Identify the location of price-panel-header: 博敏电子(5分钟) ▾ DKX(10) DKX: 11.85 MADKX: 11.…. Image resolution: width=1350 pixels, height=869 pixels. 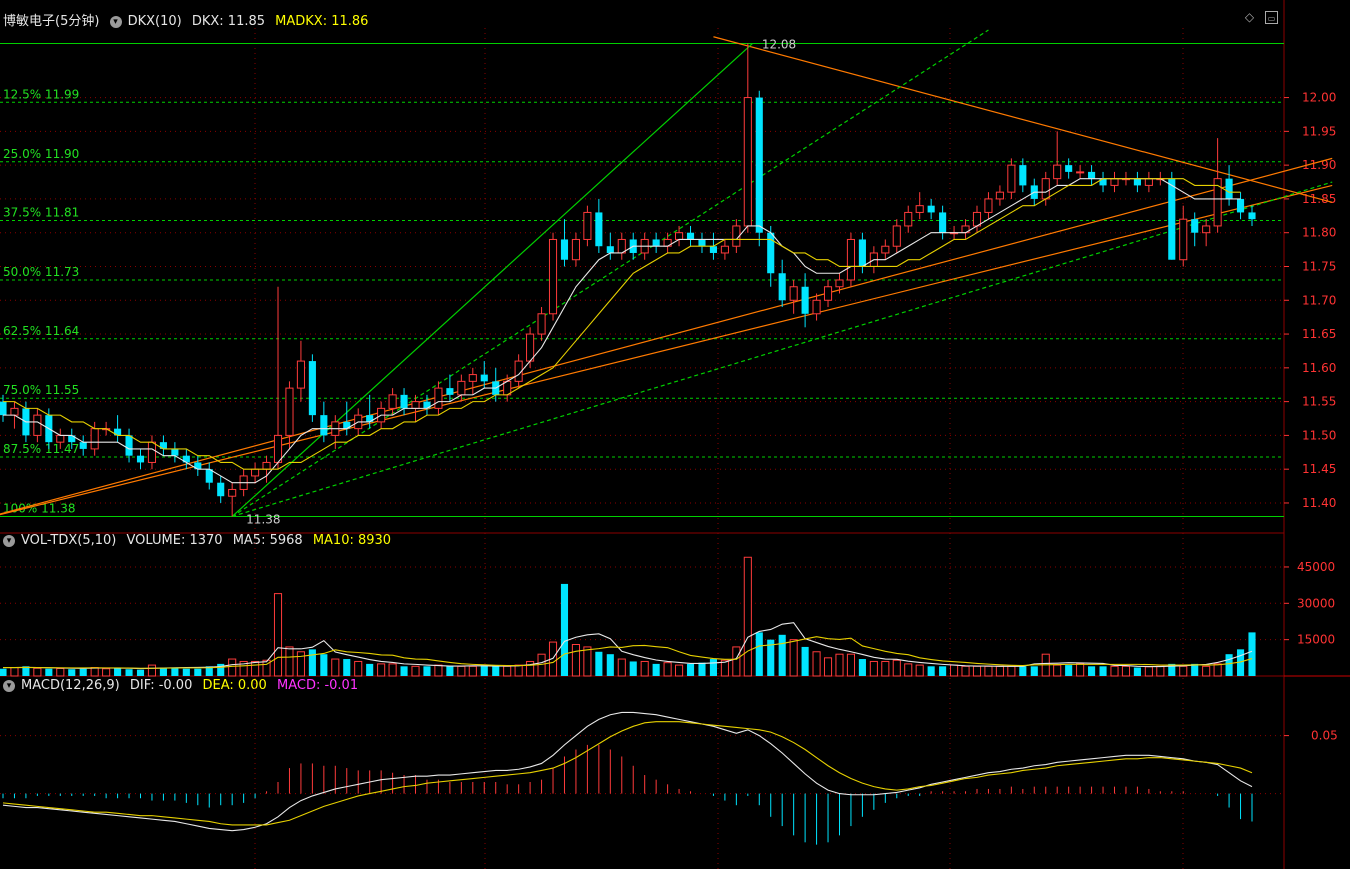
(188, 19).